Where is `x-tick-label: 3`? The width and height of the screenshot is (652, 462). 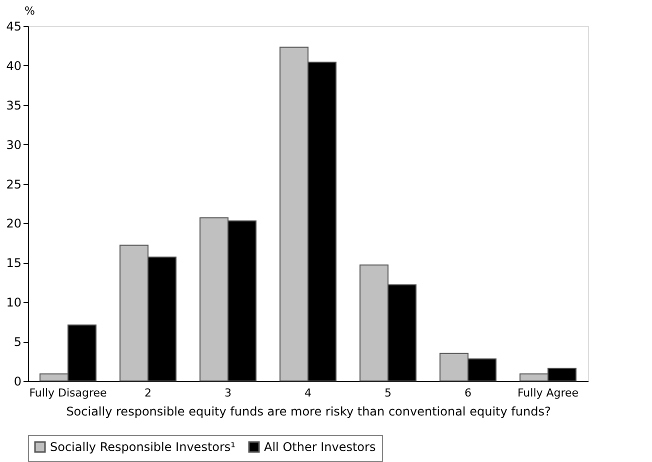 x-tick-label: 3 is located at coordinates (228, 393).